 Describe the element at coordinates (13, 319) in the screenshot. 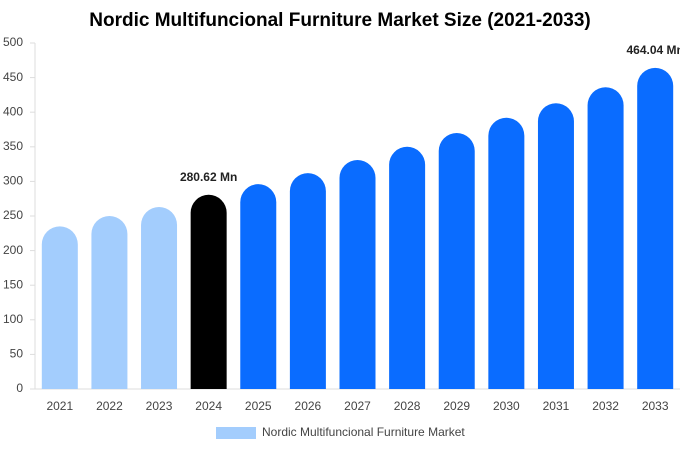

I see `y-tick-label: 100` at that location.